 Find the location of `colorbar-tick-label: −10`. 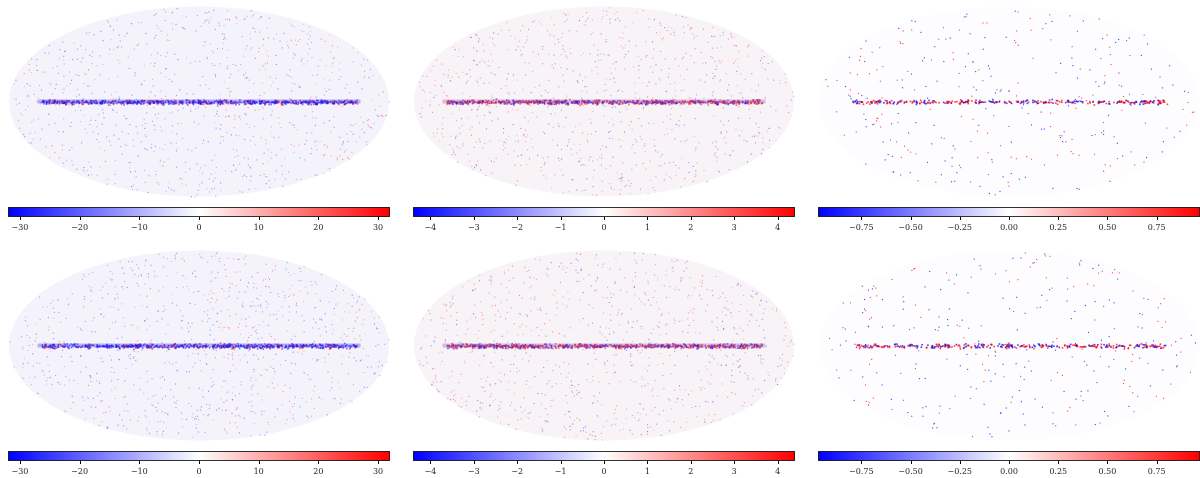

colorbar-tick-label: −10 is located at coordinates (139, 471).